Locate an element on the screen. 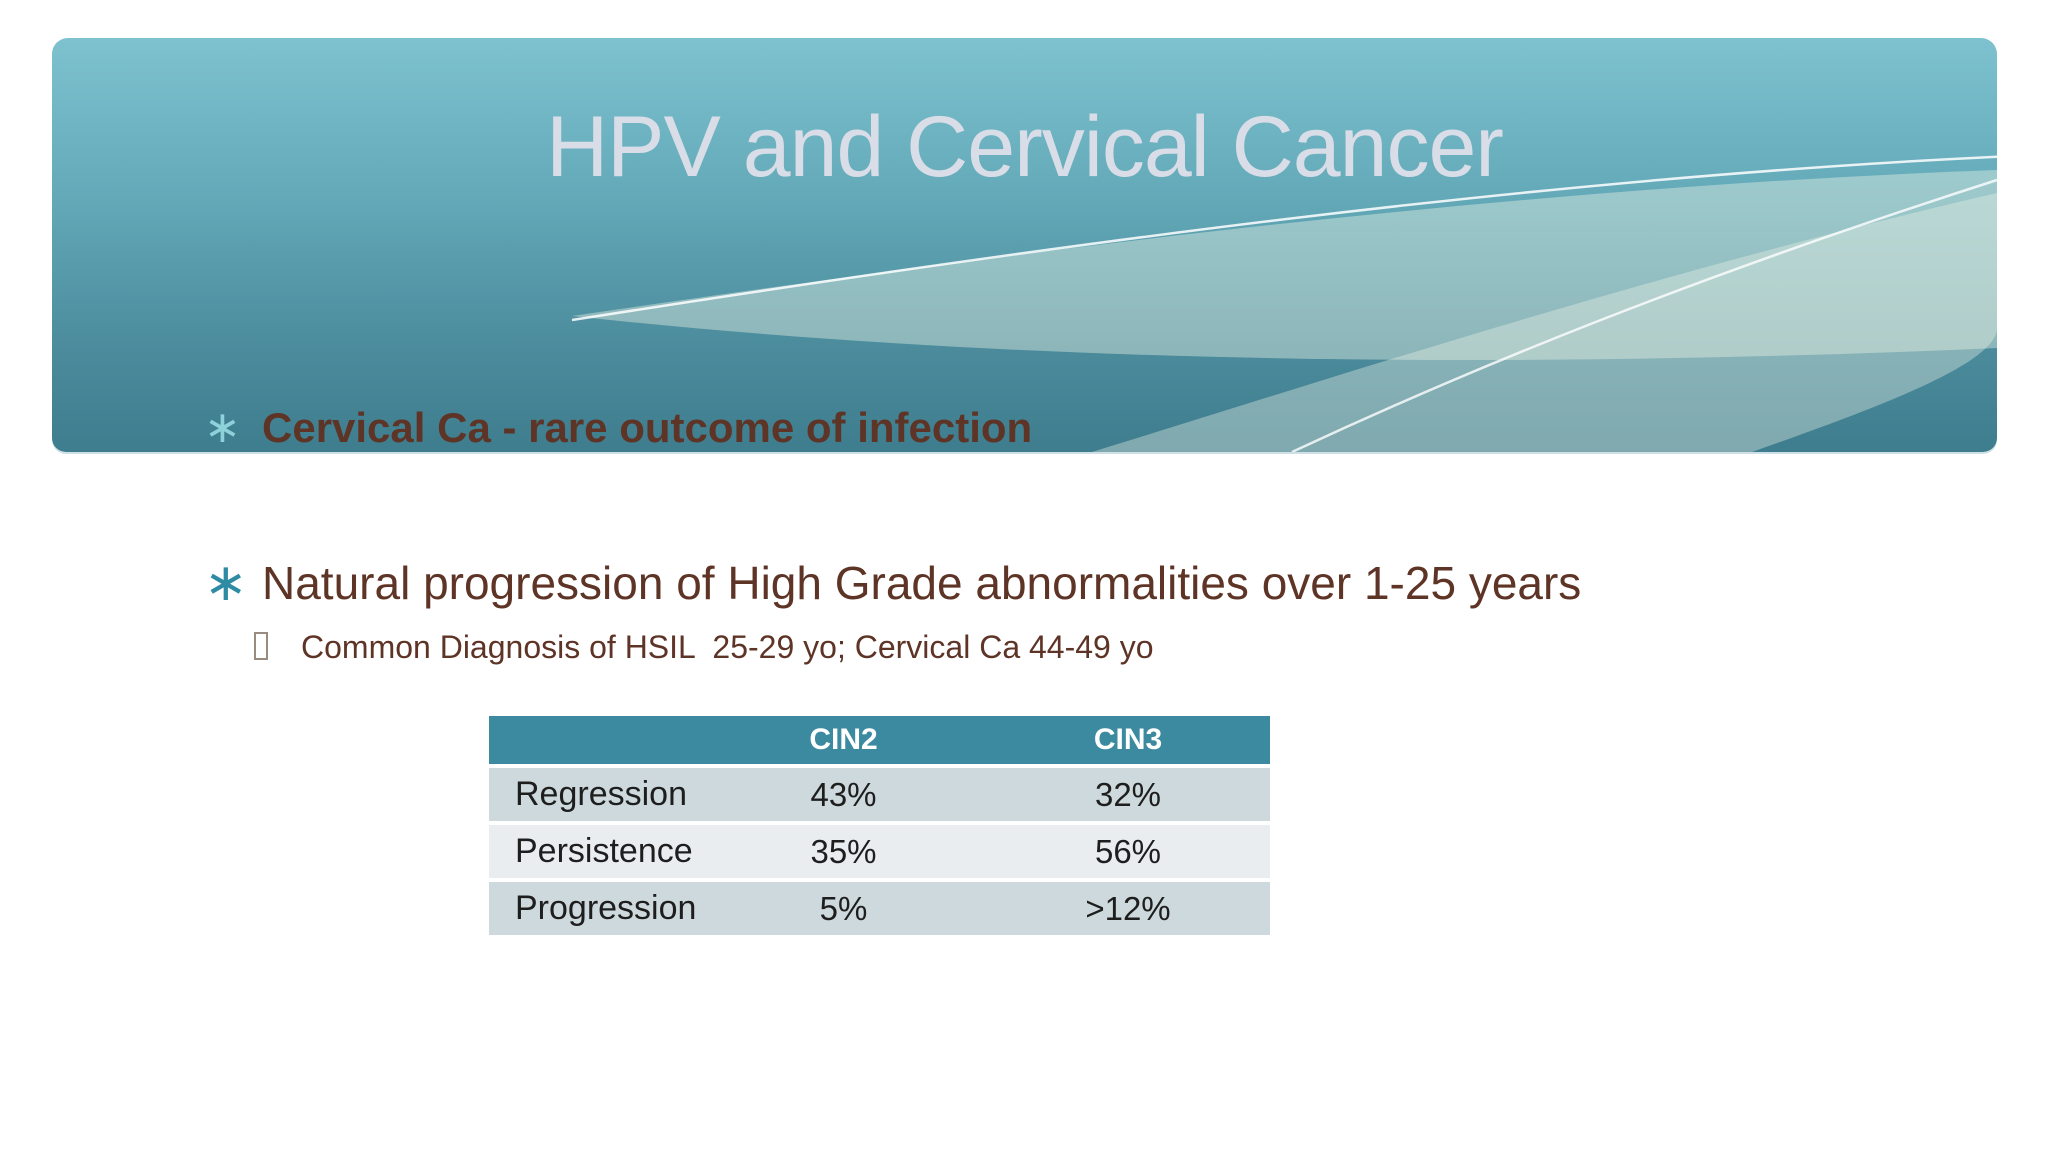  cin3-value: >12% is located at coordinates (1128, 908).